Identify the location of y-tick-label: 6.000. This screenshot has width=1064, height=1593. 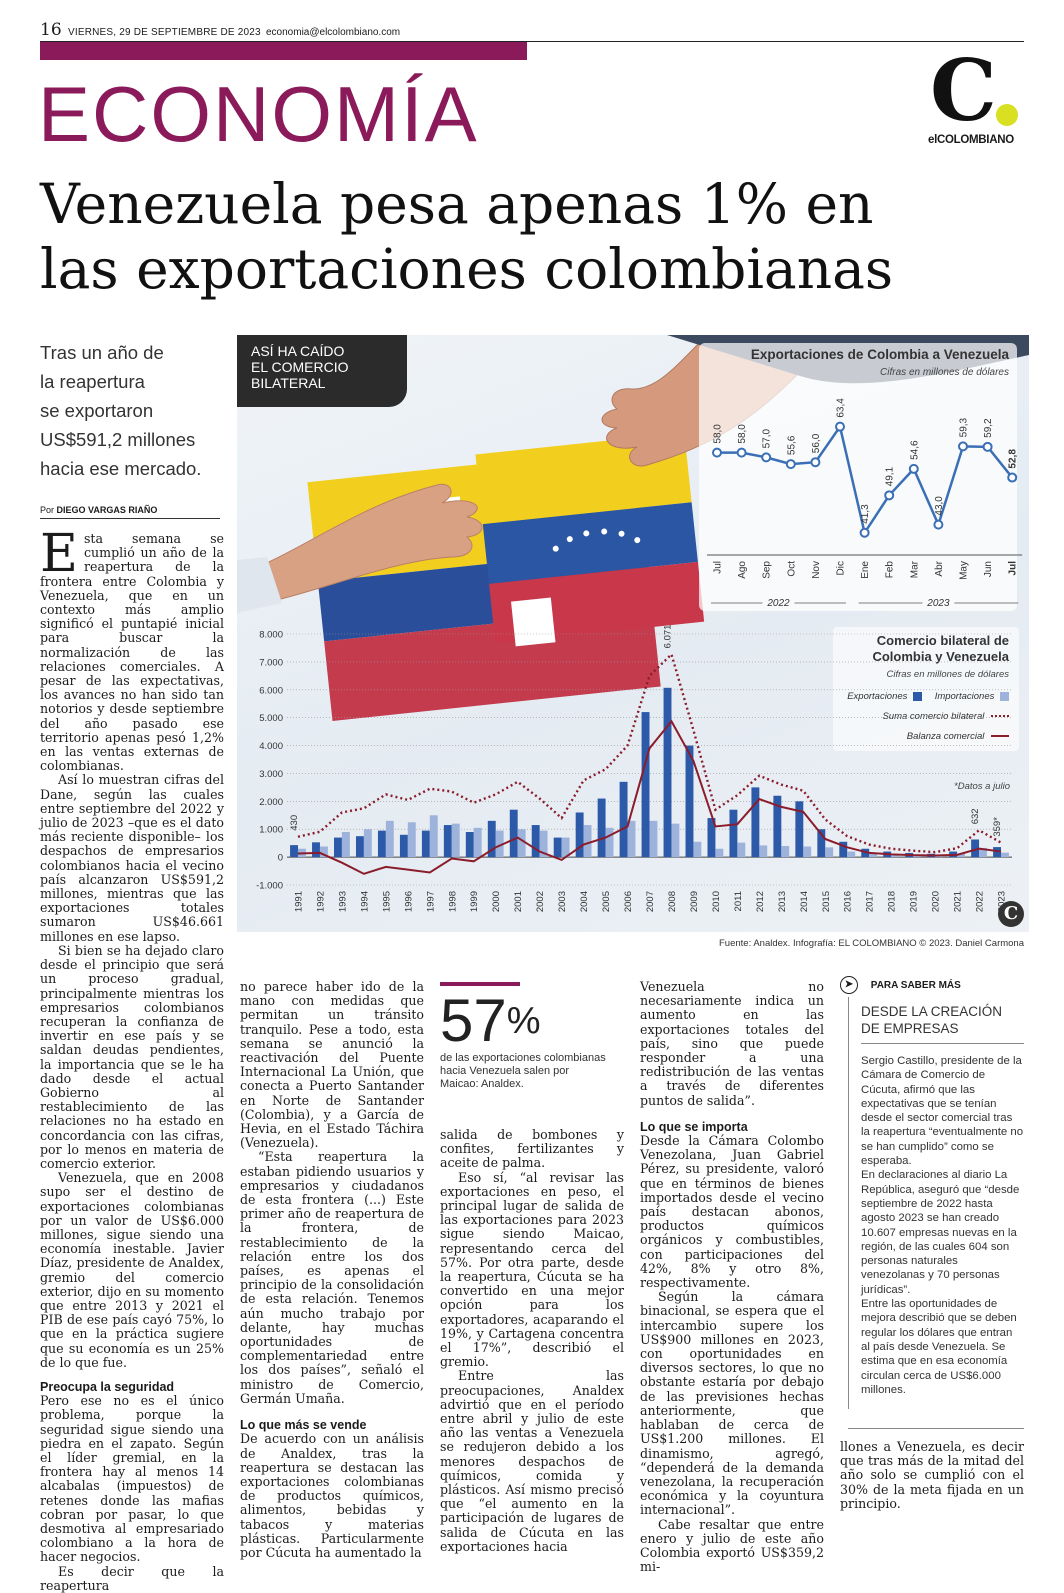
(271, 690).